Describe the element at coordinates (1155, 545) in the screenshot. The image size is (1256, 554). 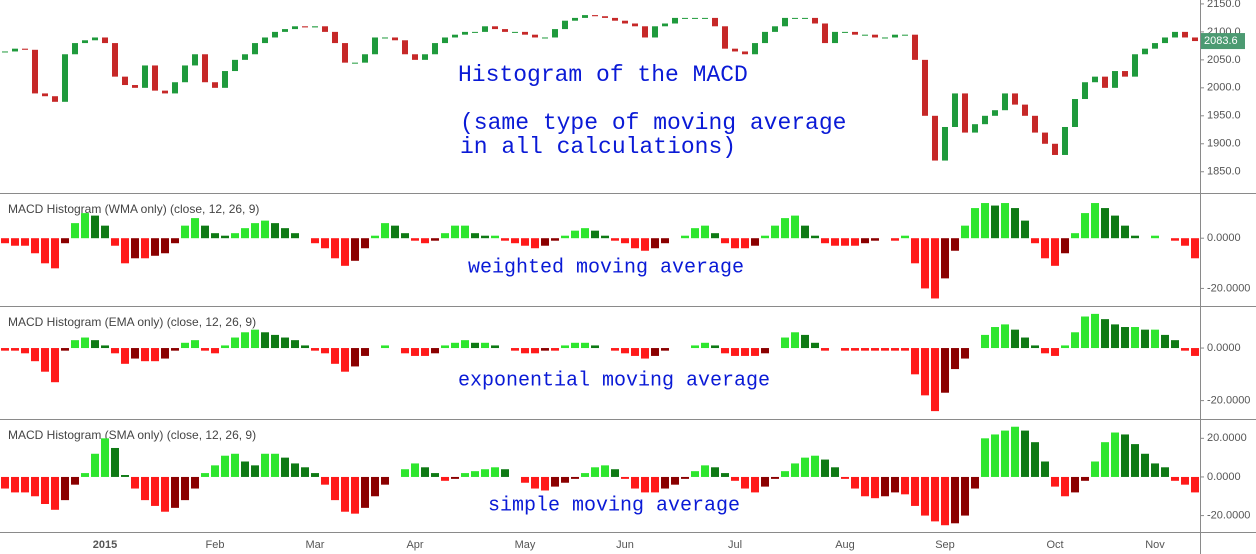
I see `x-tick-label: Nov` at that location.